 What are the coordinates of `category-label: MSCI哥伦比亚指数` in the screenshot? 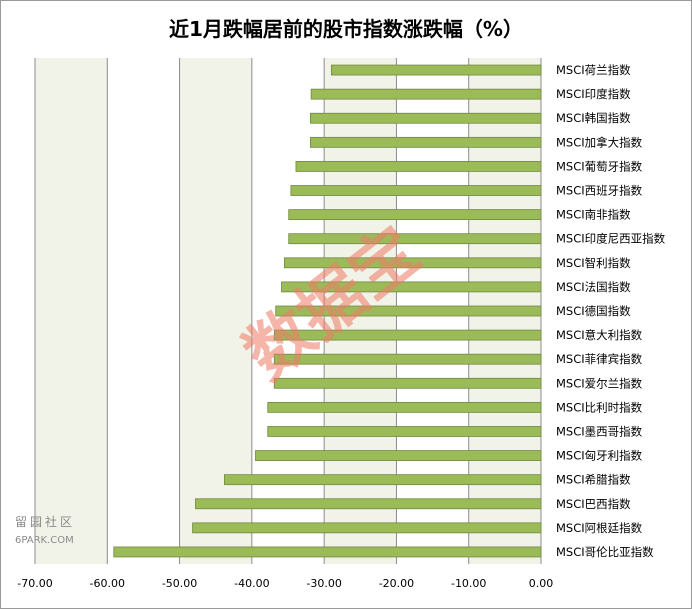 It's located at (605, 552).